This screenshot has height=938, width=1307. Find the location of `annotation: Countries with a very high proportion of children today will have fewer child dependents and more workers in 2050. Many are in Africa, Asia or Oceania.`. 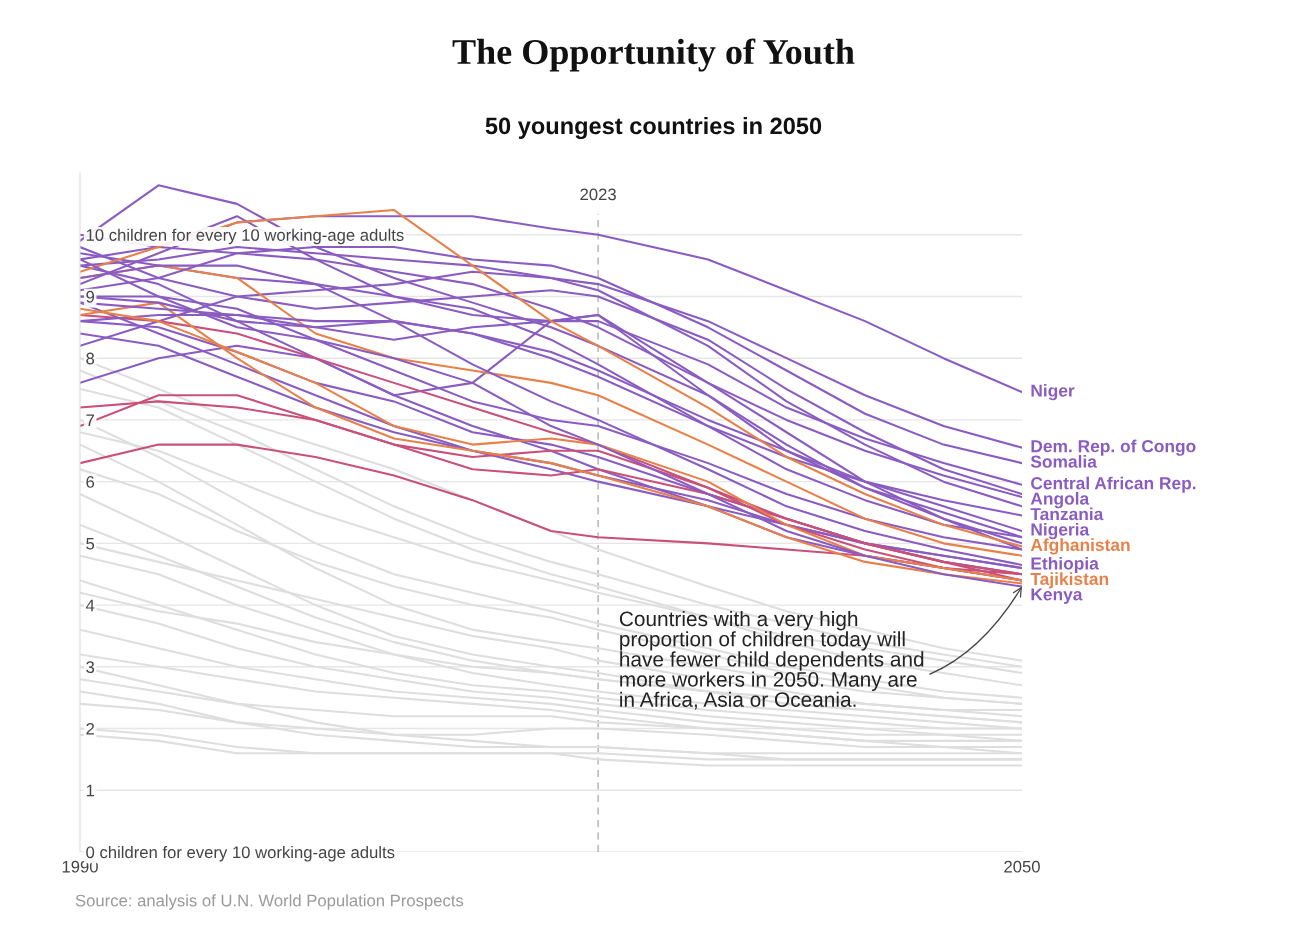

annotation: Countries with a very high proportion of children today will have fewer child dependents and more workers in 2050. Many are in Africa, Asia or Oceania. is located at coordinates (771, 660).